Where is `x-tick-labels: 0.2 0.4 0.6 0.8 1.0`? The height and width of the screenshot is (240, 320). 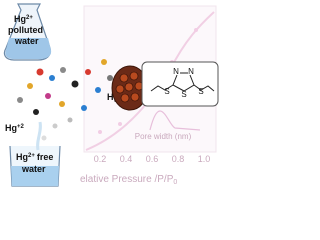
x-tick-labels: 0.2 0.4 0.6 0.8 1.0 is located at coordinates (152, 159).